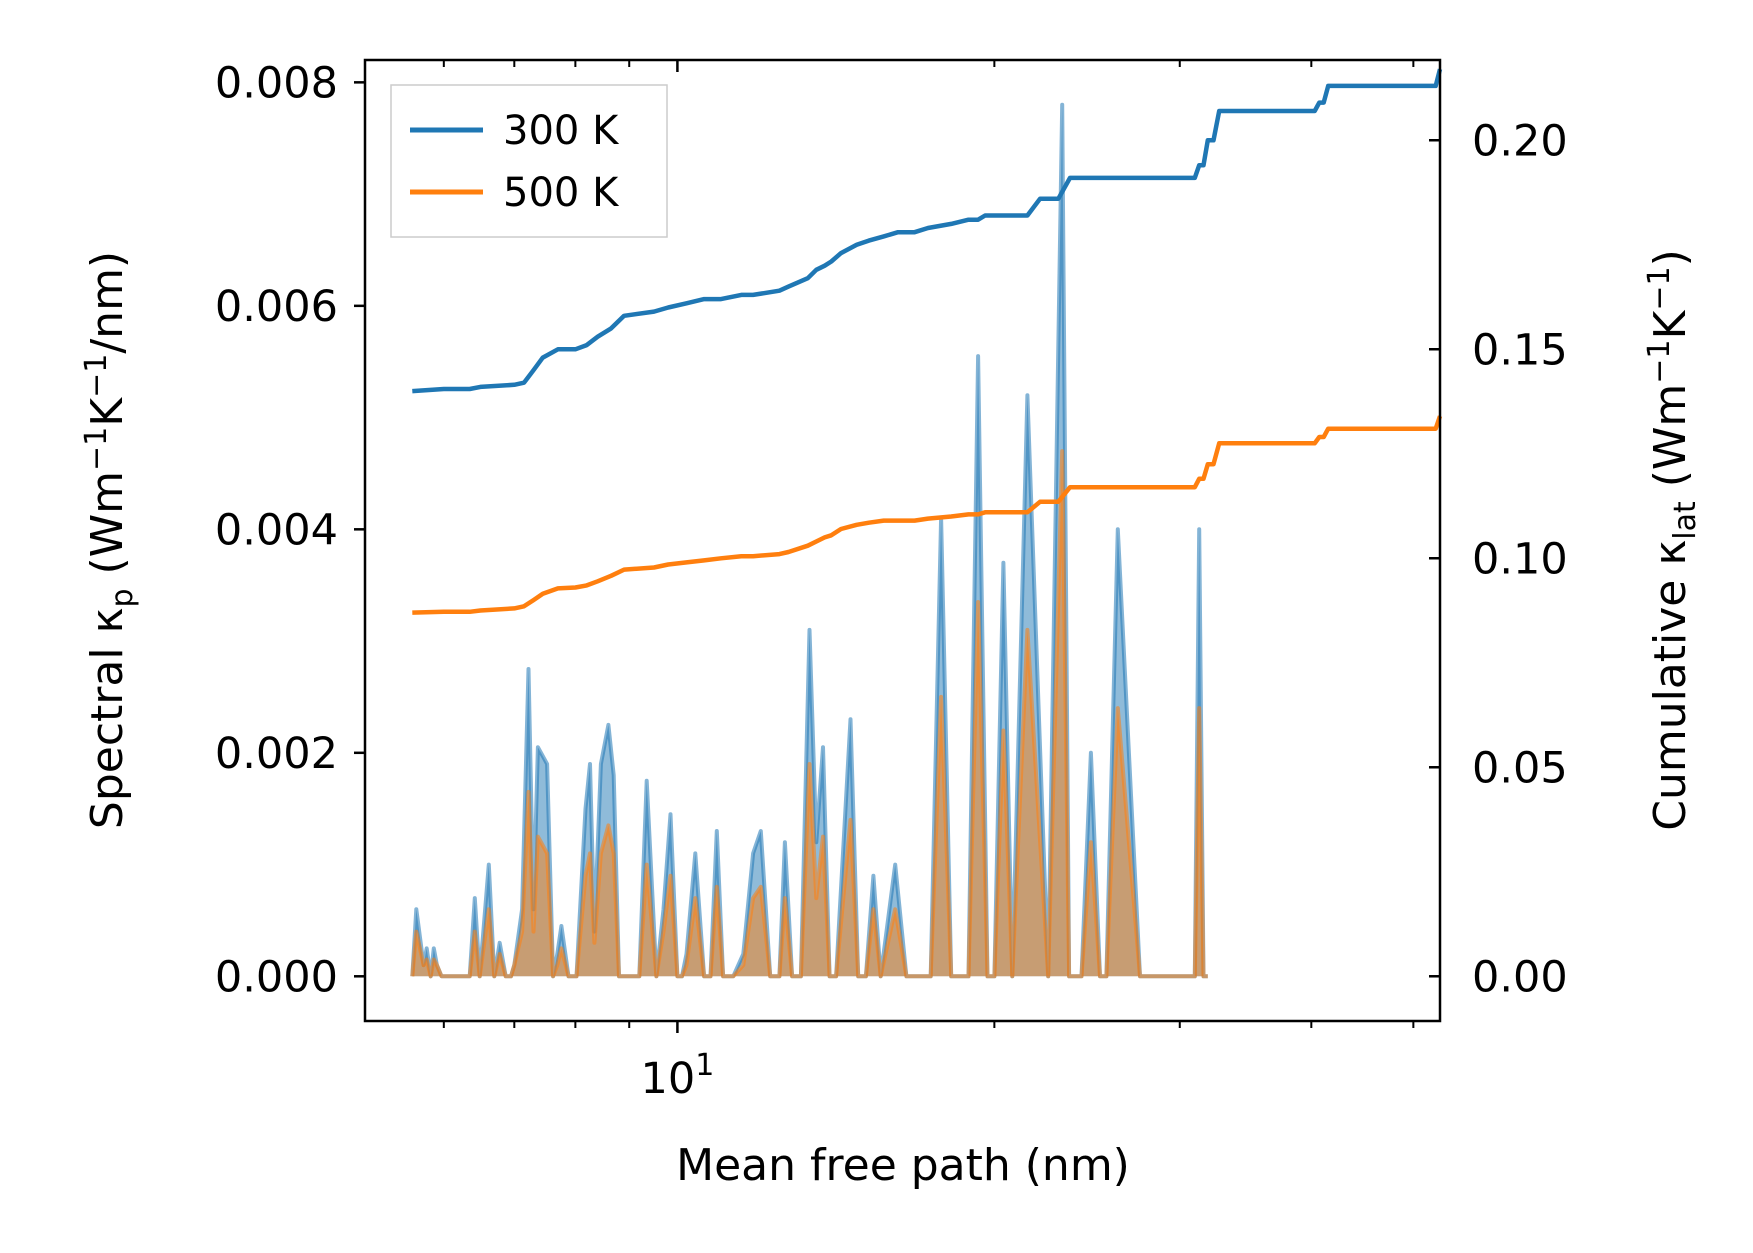 This screenshot has height=1253, width=1753. I want to click on legend-box, so click(529, 161).